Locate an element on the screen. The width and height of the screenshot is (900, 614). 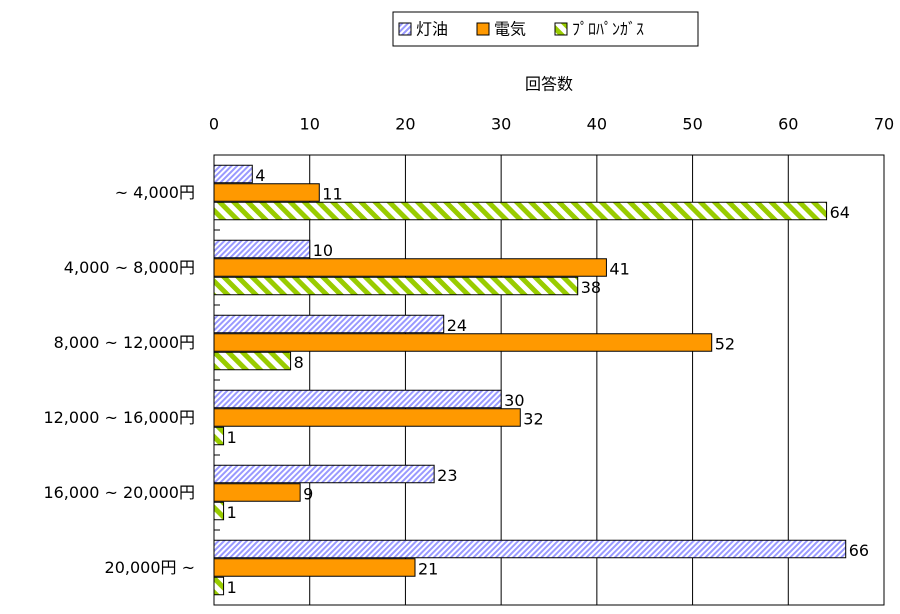
x-tick-label: 30 is located at coordinates (501, 124).